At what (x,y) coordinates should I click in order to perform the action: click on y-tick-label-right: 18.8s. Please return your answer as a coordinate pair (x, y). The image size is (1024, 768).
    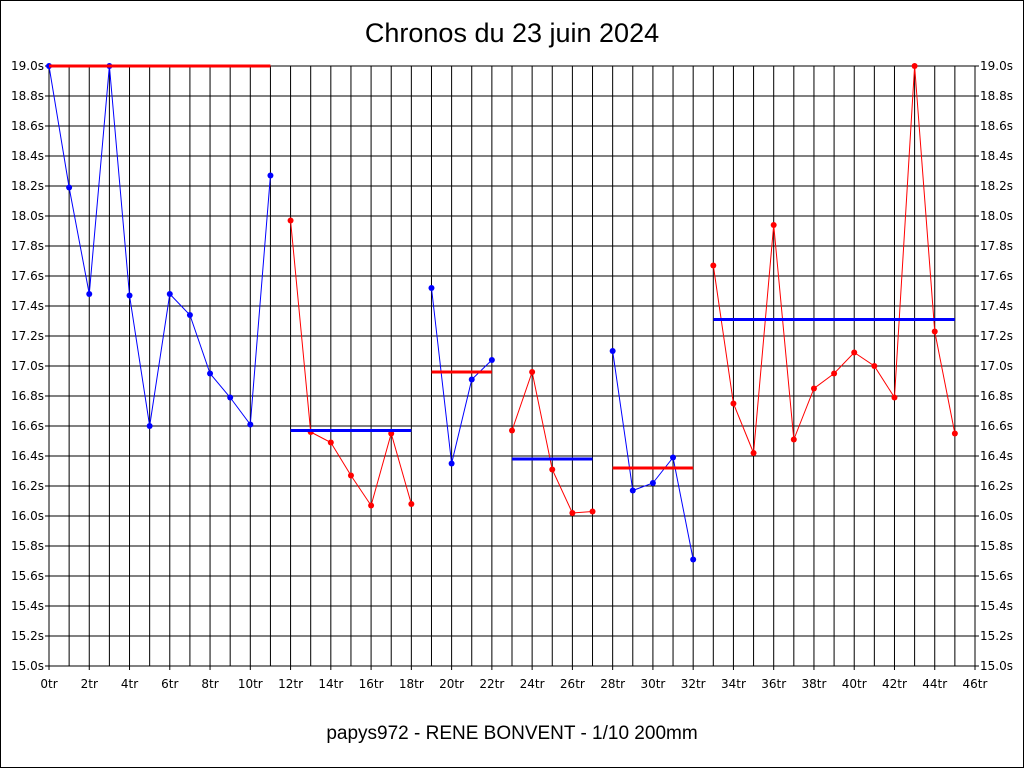
    Looking at the image, I should click on (996, 96).